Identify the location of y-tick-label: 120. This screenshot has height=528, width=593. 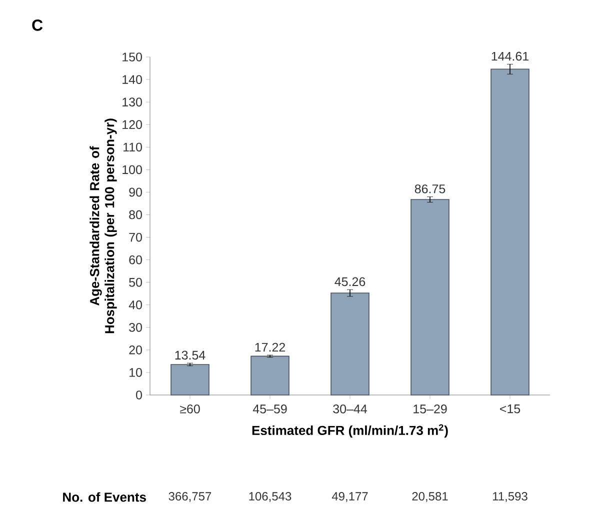
(132, 125).